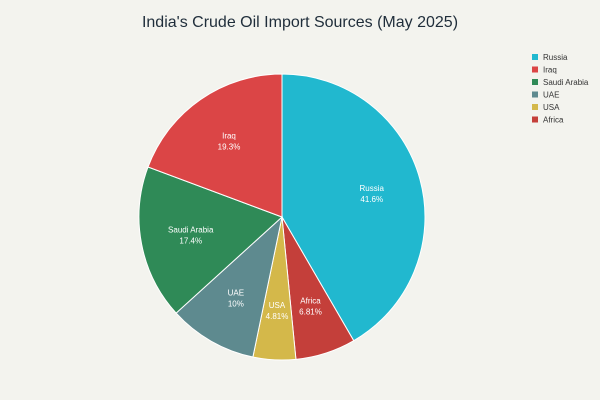 Image resolution: width=600 pixels, height=400 pixels. Describe the element at coordinates (190, 241) in the screenshot. I see `slice-value-saudi-arabia: 17.4%` at that location.